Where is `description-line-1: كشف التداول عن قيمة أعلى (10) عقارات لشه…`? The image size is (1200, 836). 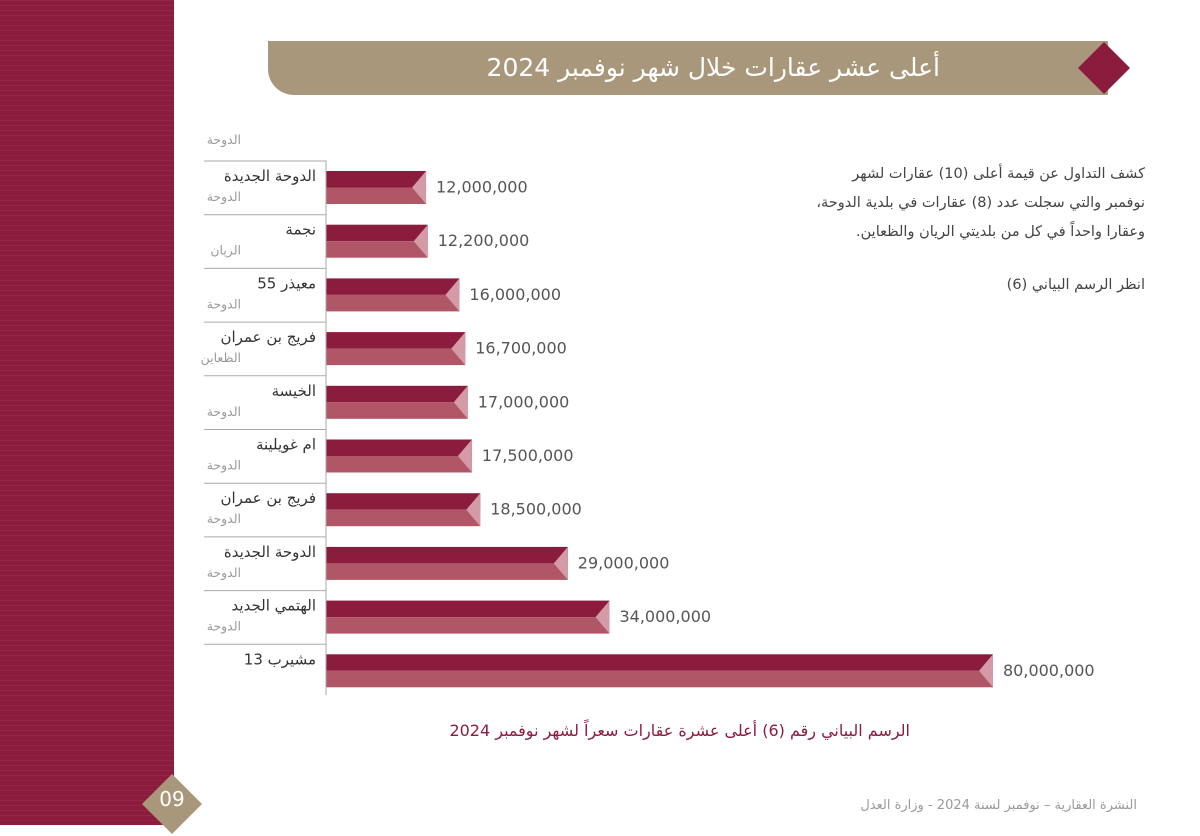 description-line-1: كشف التداول عن قيمة أعلى (10) عقارات لشه… is located at coordinates (998, 174).